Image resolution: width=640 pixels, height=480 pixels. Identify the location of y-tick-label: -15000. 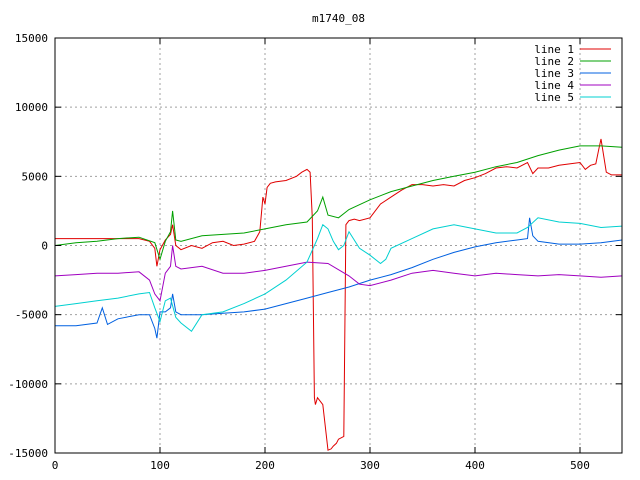
(28, 453).